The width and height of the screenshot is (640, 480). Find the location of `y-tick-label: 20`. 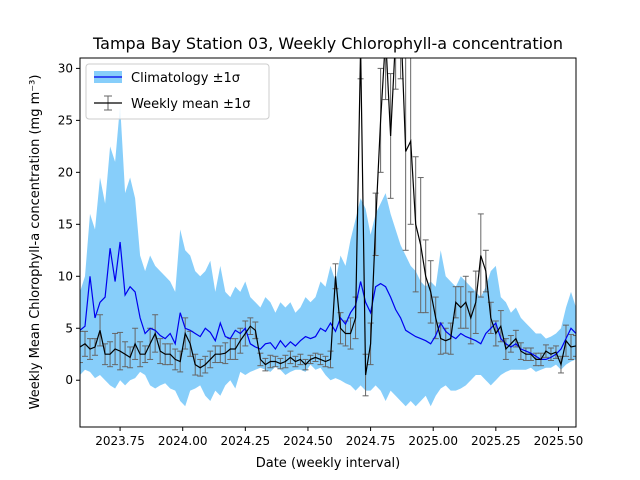

y-tick-label: 20 is located at coordinates (65, 172).